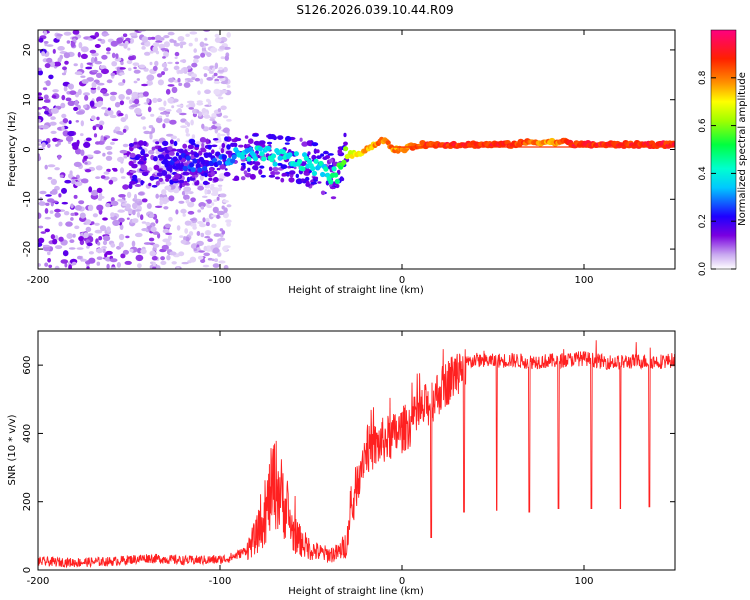 This screenshot has width=750, height=600. What do you see at coordinates (38, 581) in the screenshot?
I see `x-tick-label: -200` at bounding box center [38, 581].